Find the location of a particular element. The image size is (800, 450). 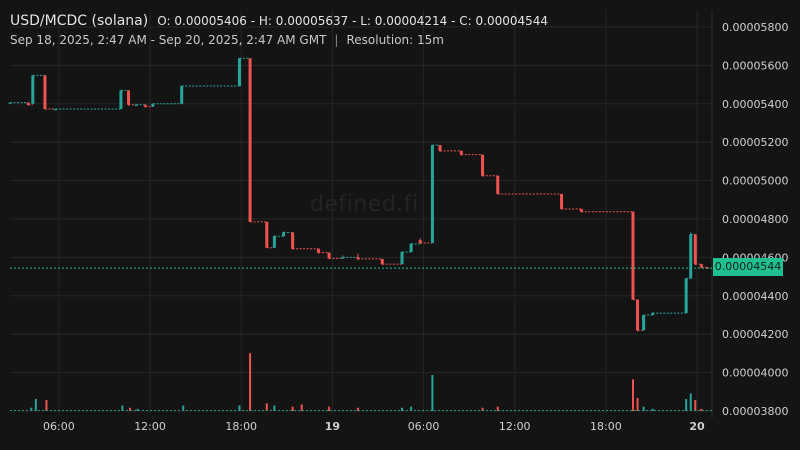

y-tick-label: 0.00004800 is located at coordinates (755, 219).